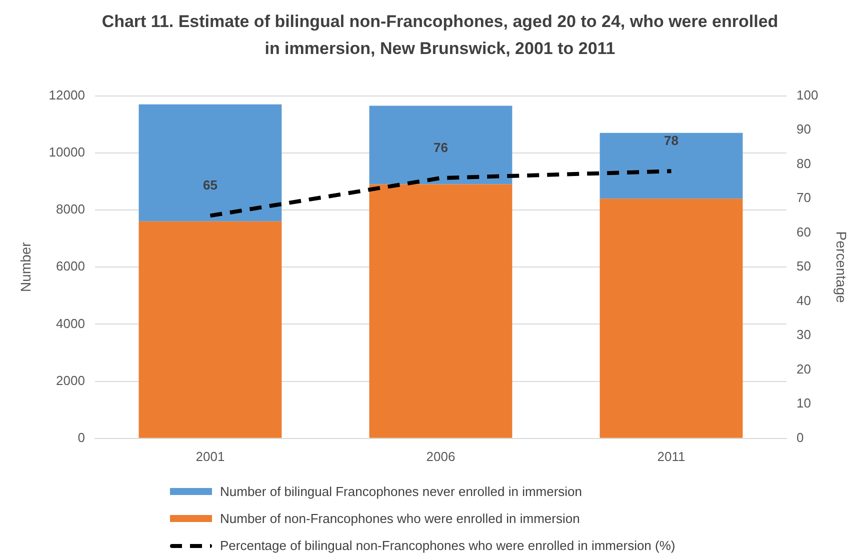 The image size is (863, 559). What do you see at coordinates (70, 209) in the screenshot?
I see `y-tick-label: 8000` at bounding box center [70, 209].